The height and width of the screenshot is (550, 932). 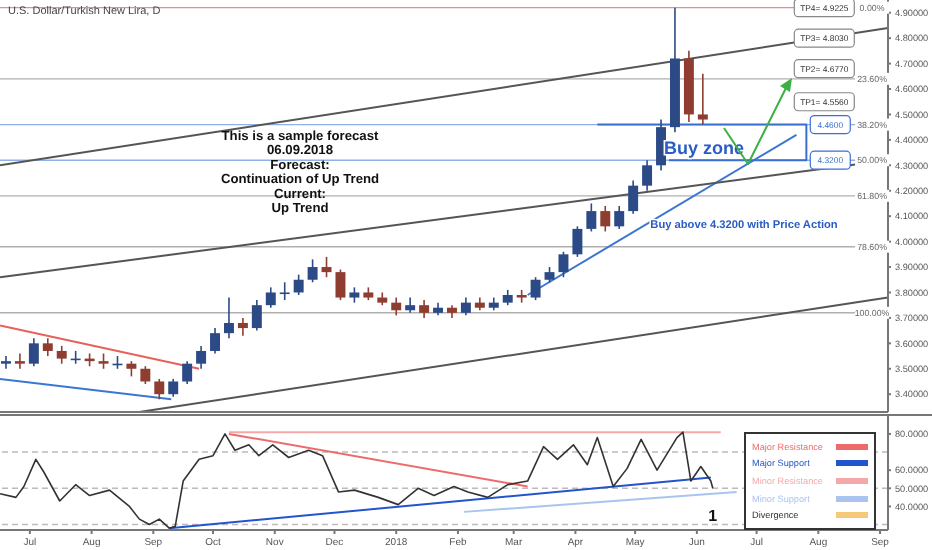 What do you see at coordinates (357, 480) in the screenshot?
I see `line-series` at bounding box center [357, 480].